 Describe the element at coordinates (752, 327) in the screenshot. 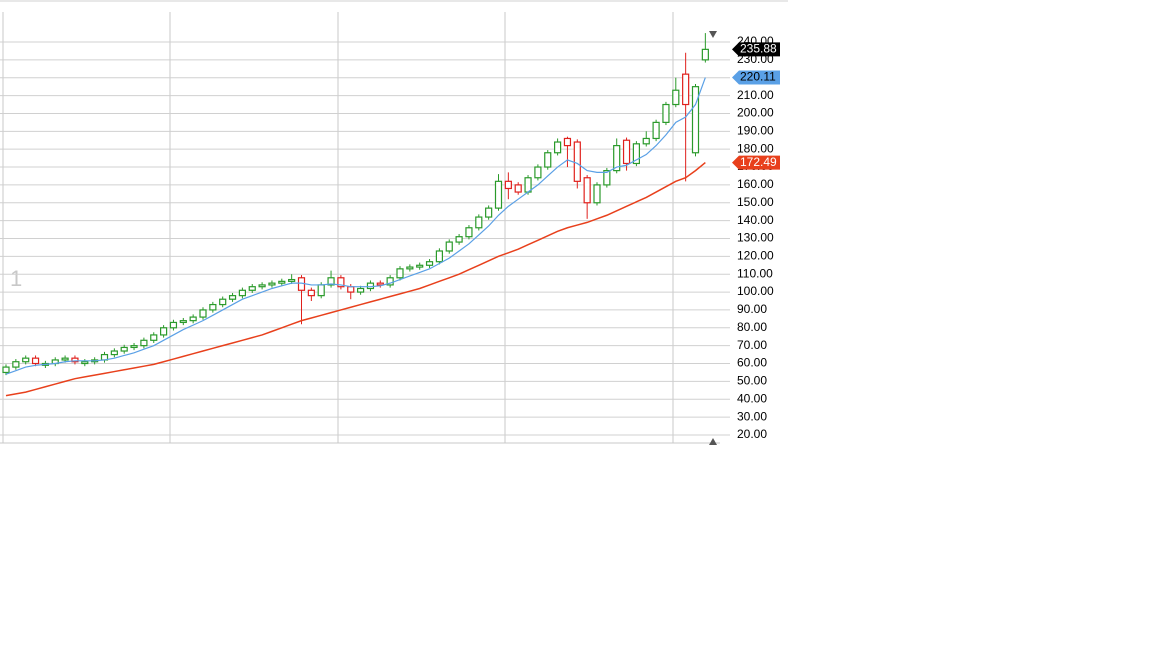

I see `y-tick-label: 80.00` at that location.